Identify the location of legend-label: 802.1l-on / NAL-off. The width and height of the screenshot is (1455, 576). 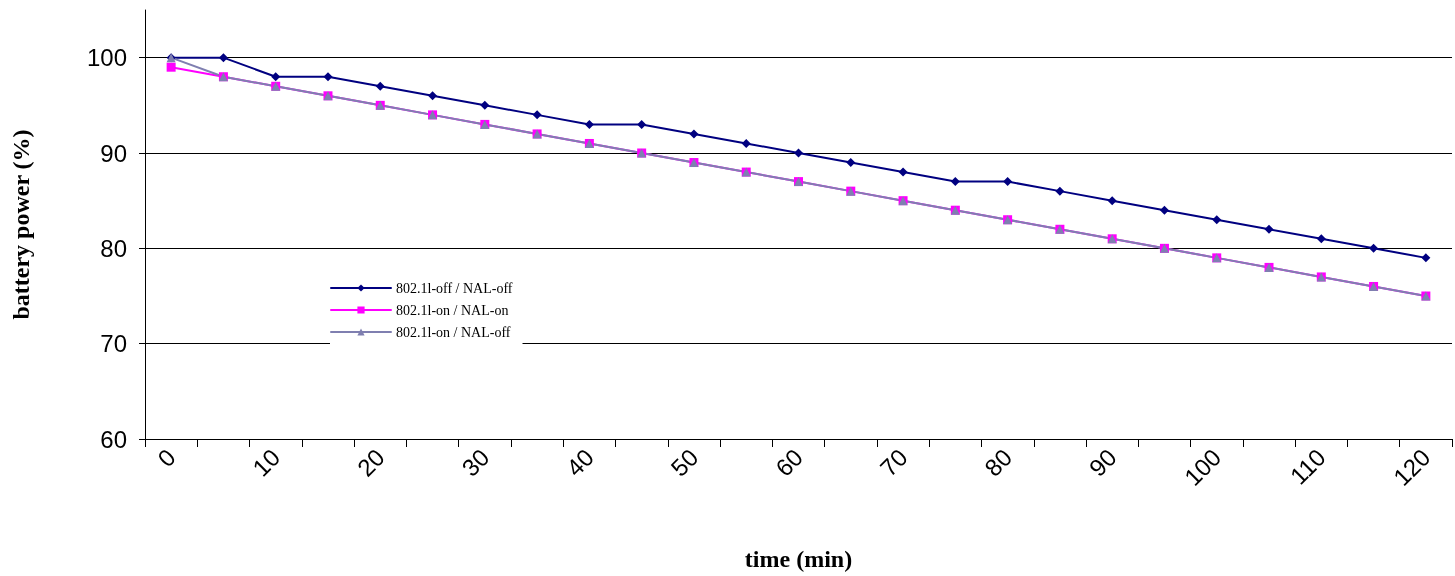
(453, 332).